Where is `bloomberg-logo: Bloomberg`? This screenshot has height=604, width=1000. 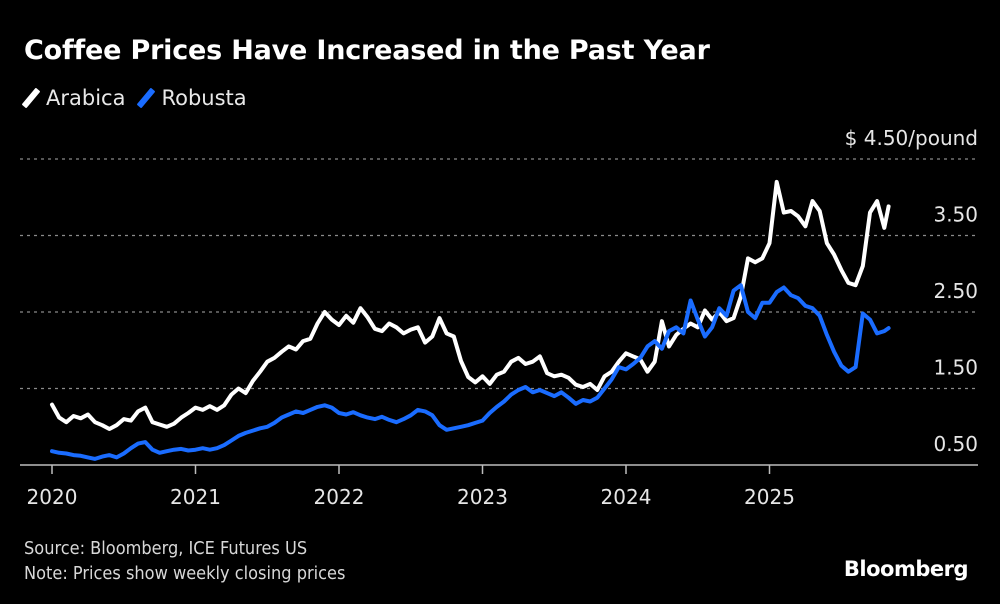 bloomberg-logo: Bloomberg is located at coordinates (906, 569).